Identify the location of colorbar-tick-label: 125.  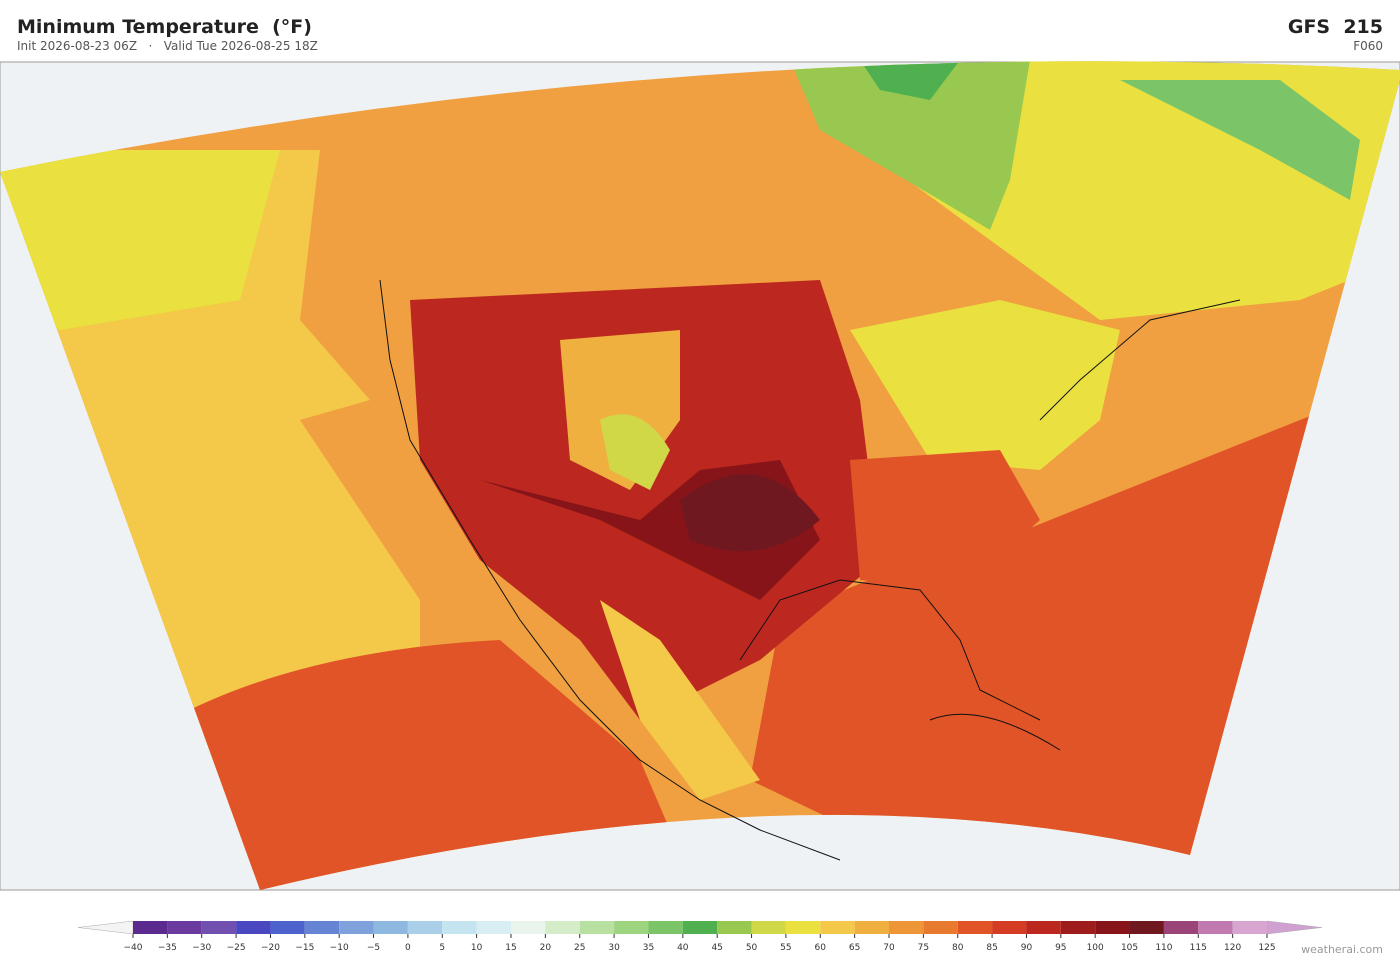
(1266, 948).